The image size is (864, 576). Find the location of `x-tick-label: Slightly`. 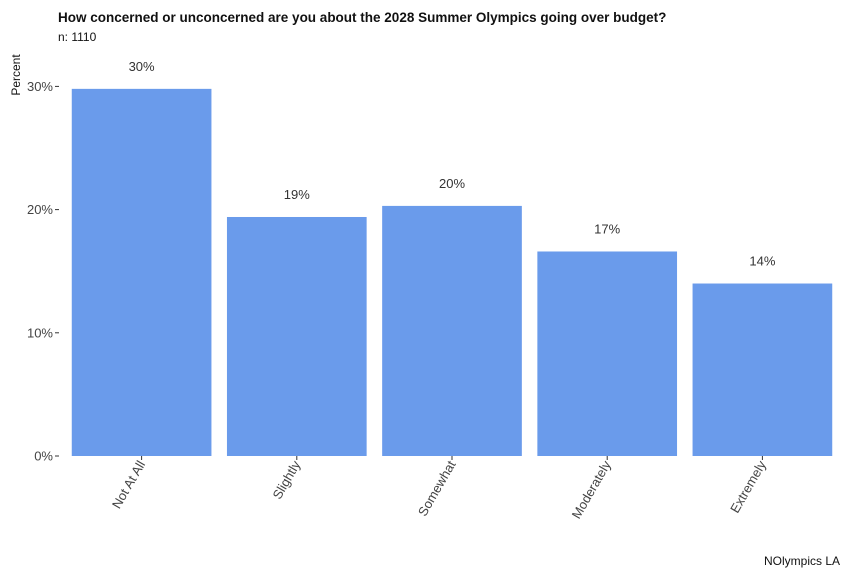

x-tick-label: Slightly is located at coordinates (286, 480).